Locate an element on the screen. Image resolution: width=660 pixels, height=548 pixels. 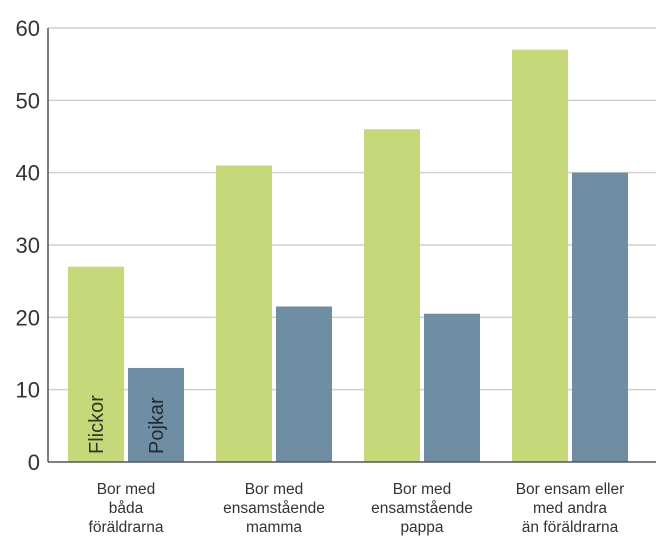
y-tick-label: 0 is located at coordinates (34, 462).